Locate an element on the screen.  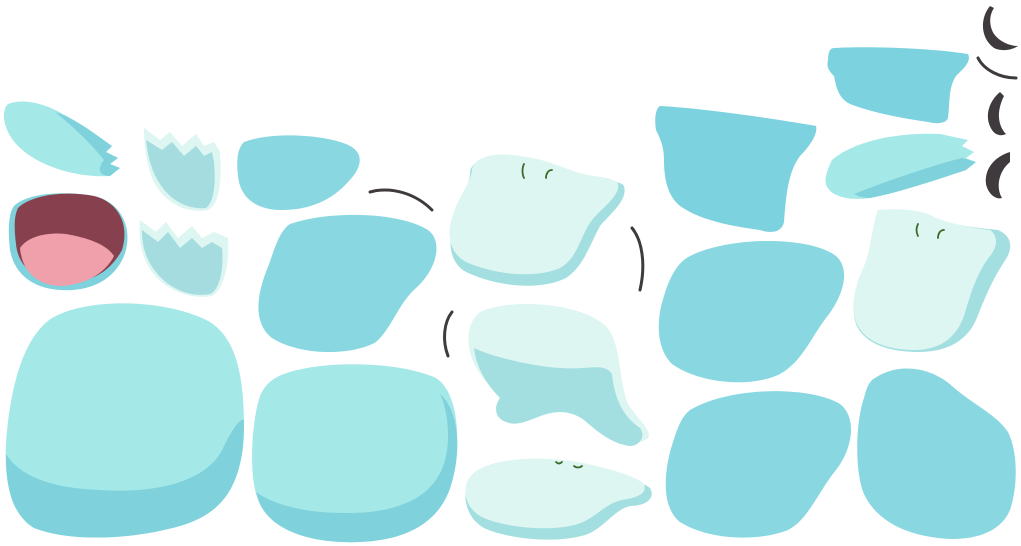
body-round is located at coordinates (355, 453).